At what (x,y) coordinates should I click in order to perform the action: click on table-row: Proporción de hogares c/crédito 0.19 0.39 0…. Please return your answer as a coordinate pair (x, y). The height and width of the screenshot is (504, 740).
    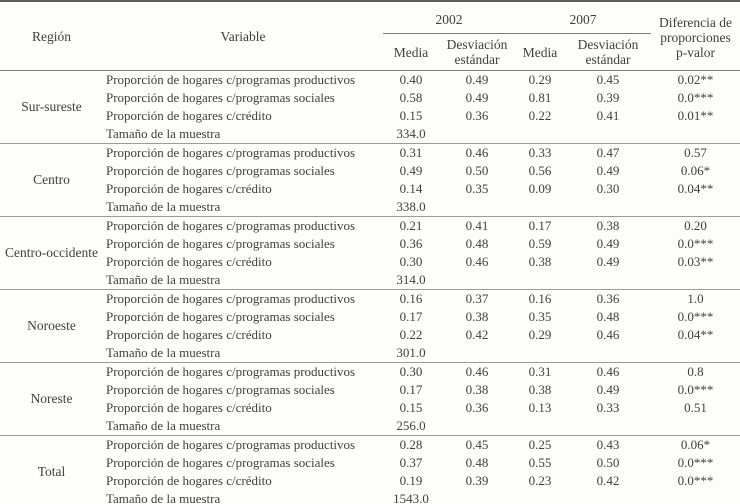
    Looking at the image, I should click on (370, 481).